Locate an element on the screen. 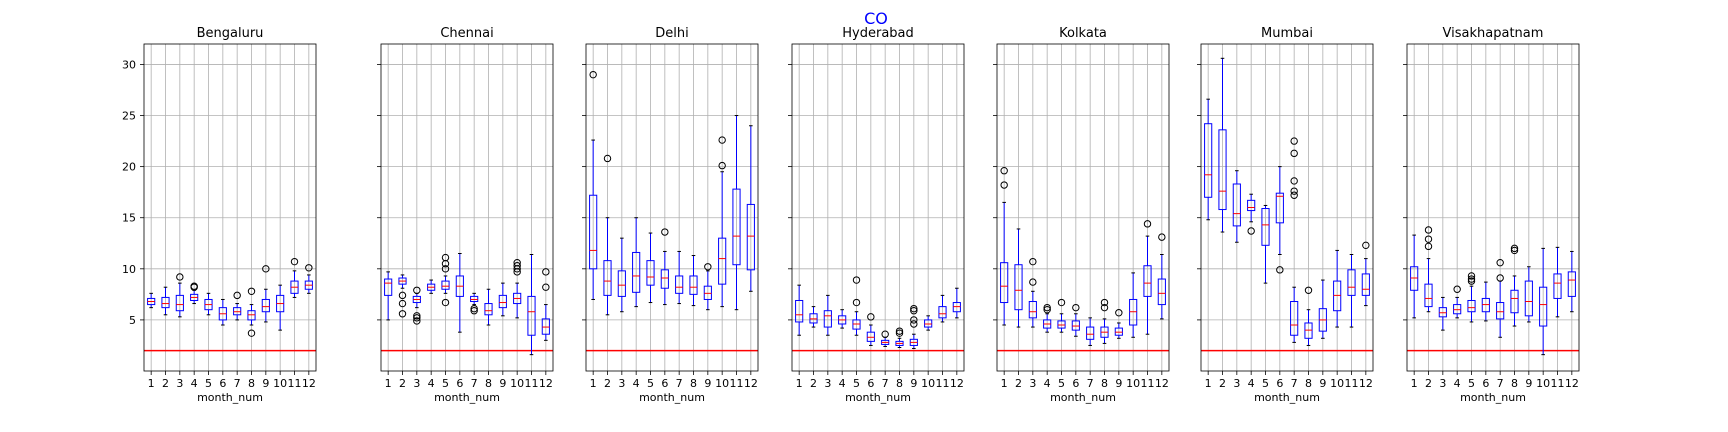 Image resolution: width=1728 pixels, height=432 pixels. panel-title: Kolkata is located at coordinates (1083, 33).